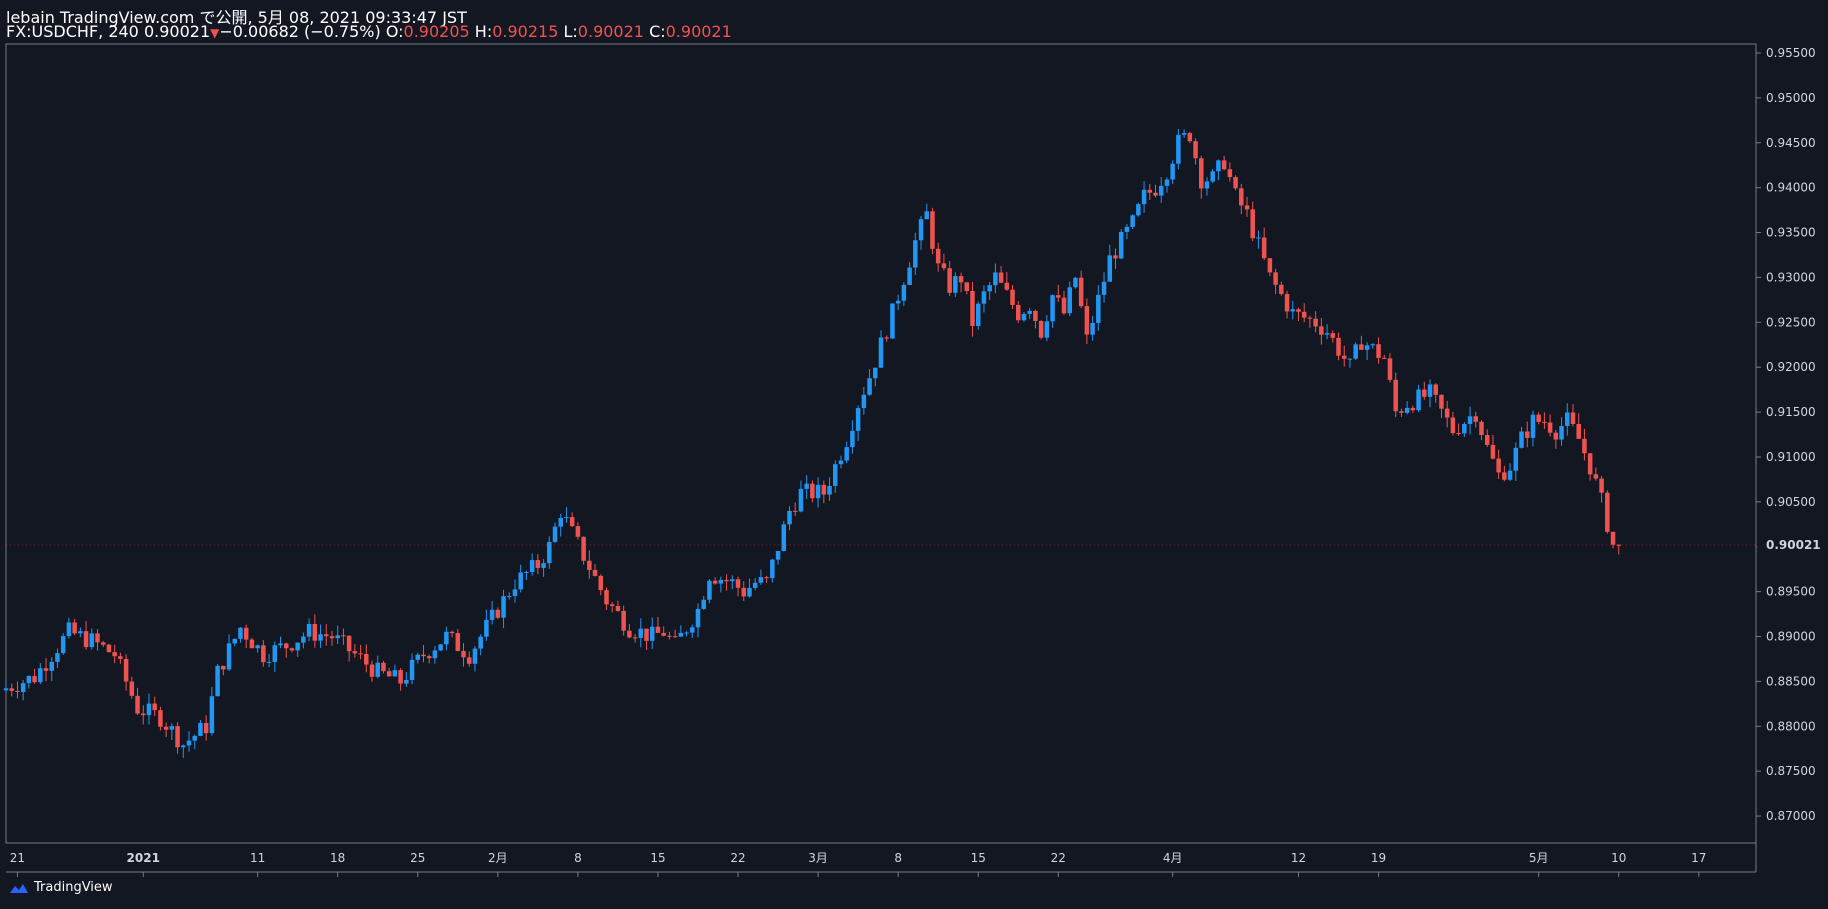  What do you see at coordinates (1791, 771) in the screenshot?
I see `y-tick-label: 0.87500` at bounding box center [1791, 771].